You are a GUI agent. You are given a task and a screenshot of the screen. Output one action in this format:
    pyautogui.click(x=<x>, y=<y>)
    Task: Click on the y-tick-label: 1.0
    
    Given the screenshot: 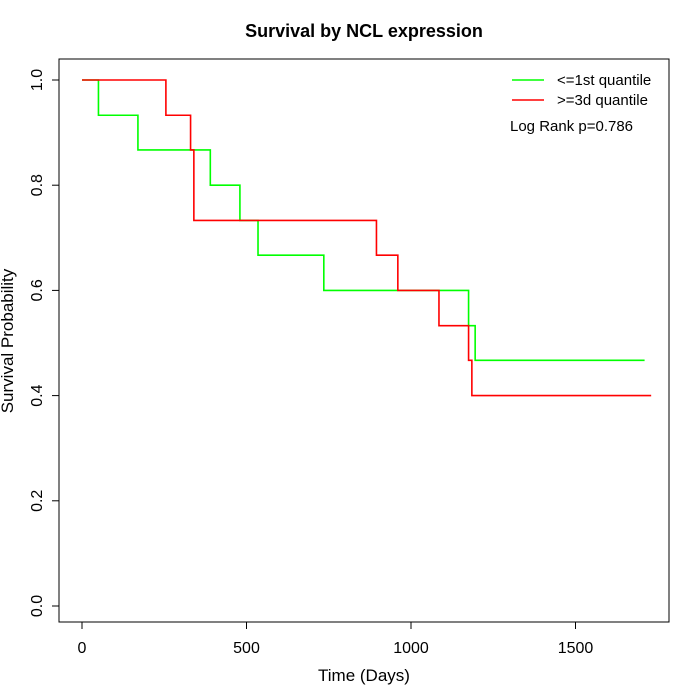 What is the action you would take?
    pyautogui.click(x=37, y=80)
    